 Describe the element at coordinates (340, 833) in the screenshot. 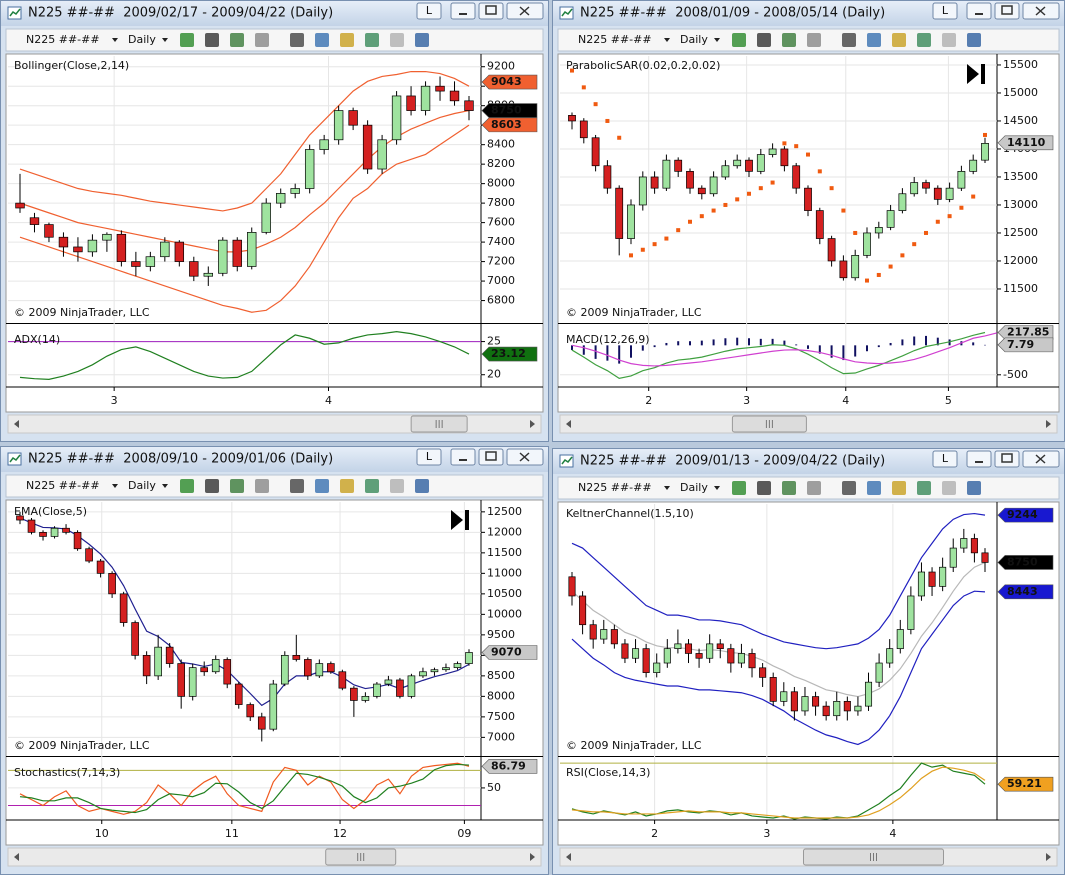

I see `x-tick-label: 12` at that location.